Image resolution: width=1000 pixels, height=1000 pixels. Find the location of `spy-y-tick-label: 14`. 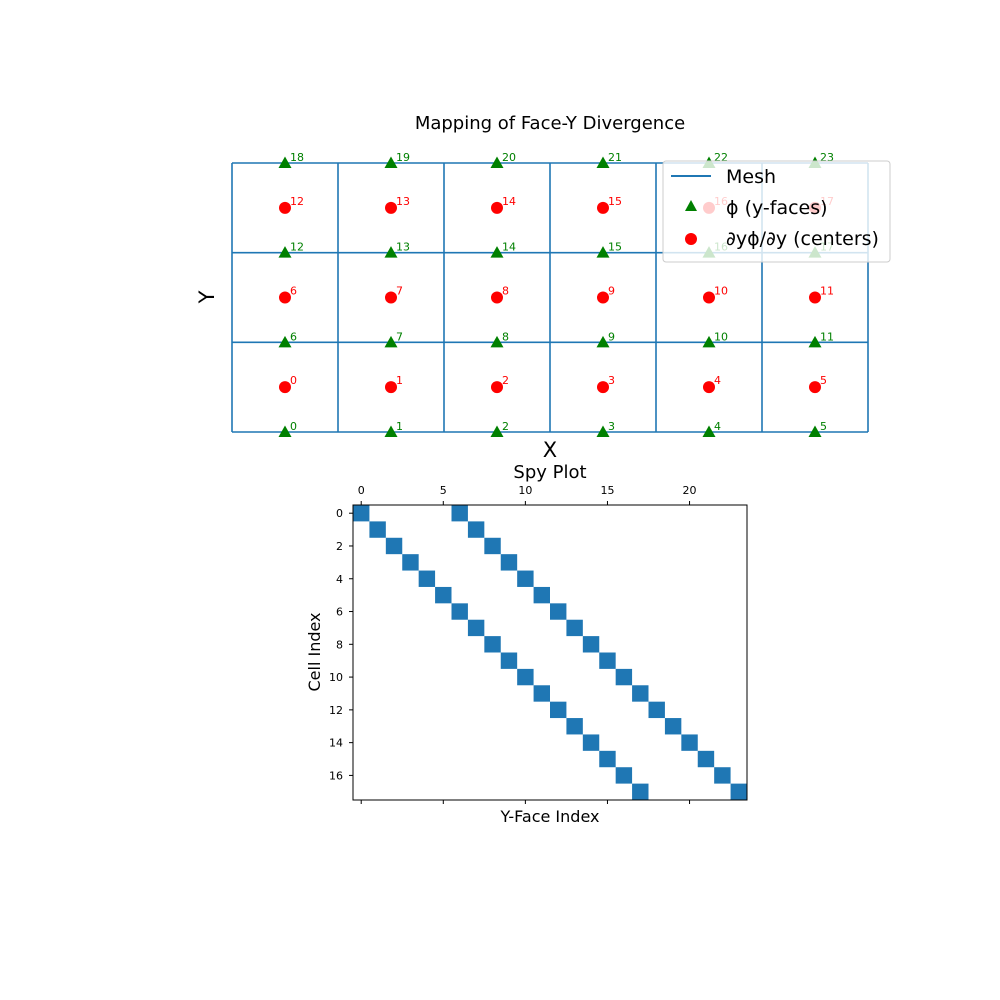

spy-y-tick-label: 14 is located at coordinates (336, 743).